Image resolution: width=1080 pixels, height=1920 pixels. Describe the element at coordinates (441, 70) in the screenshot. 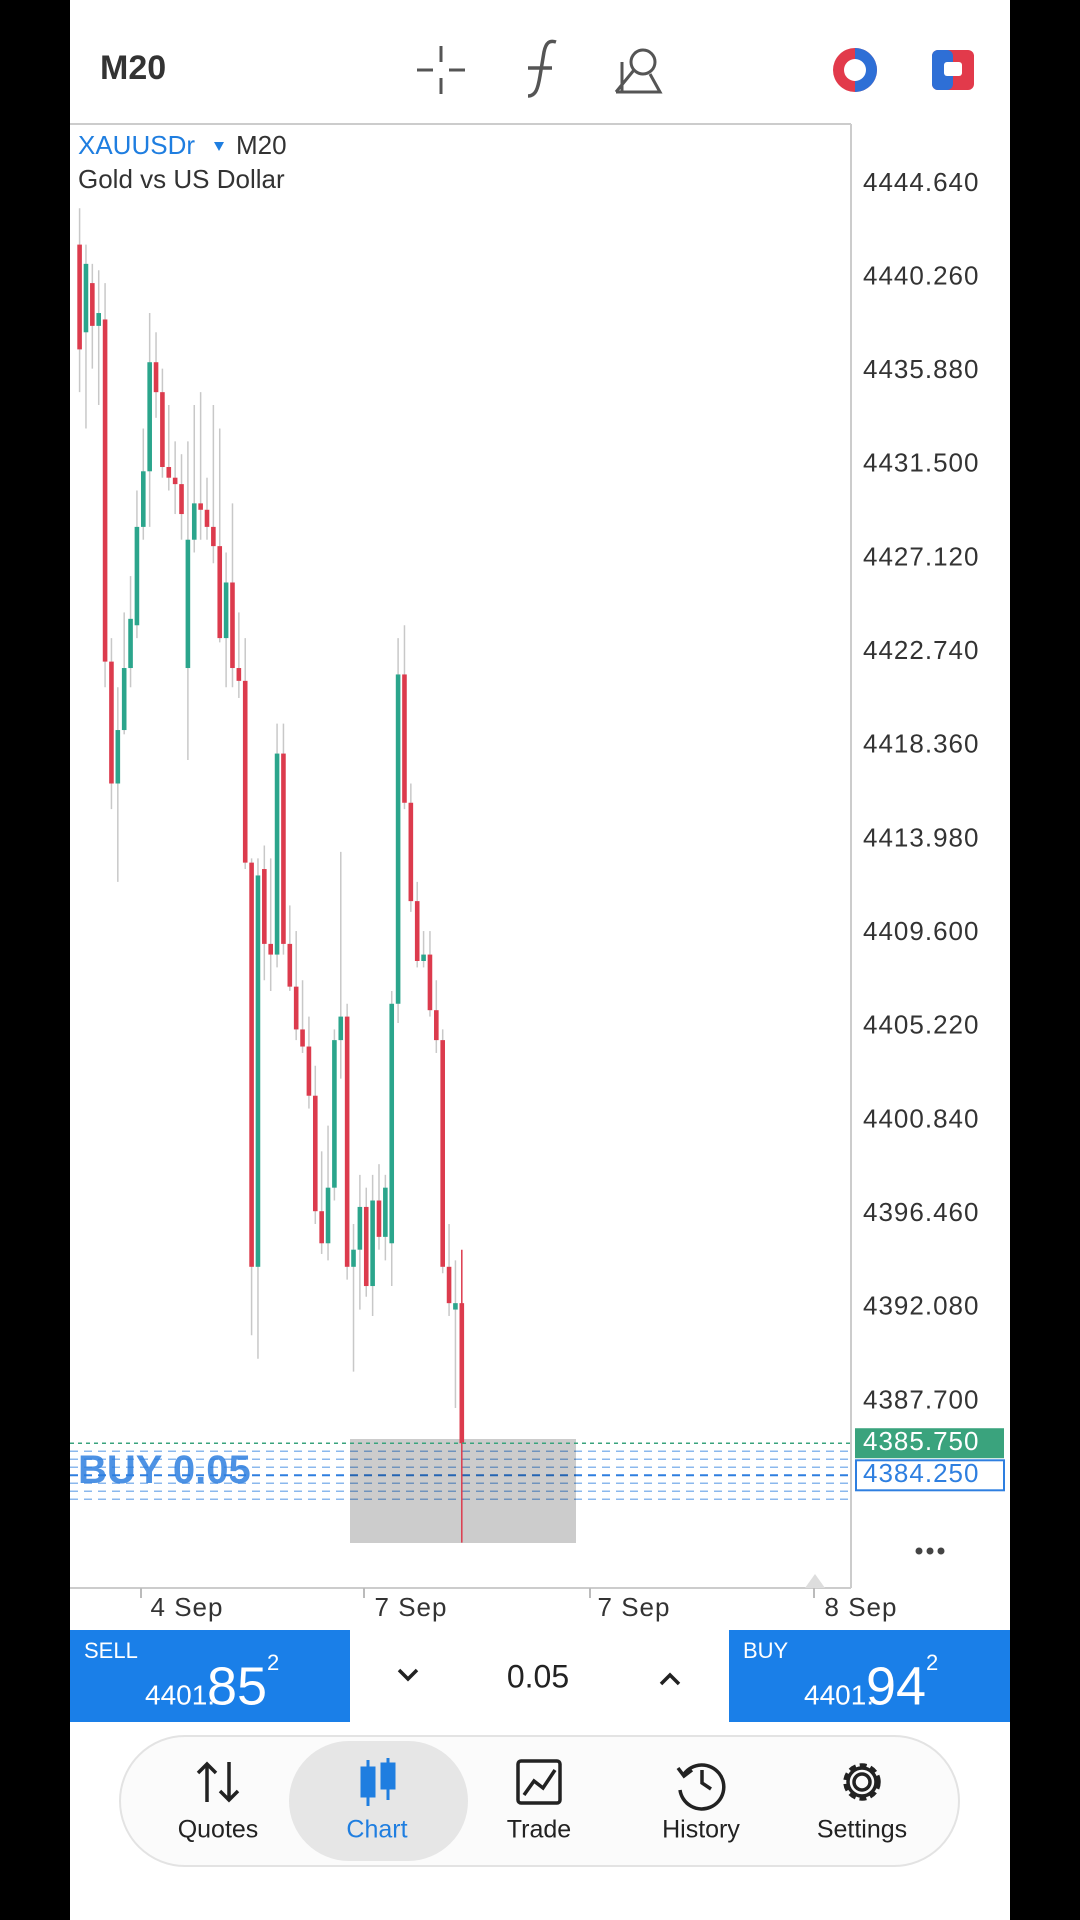

I see `crosshair-icon` at that location.